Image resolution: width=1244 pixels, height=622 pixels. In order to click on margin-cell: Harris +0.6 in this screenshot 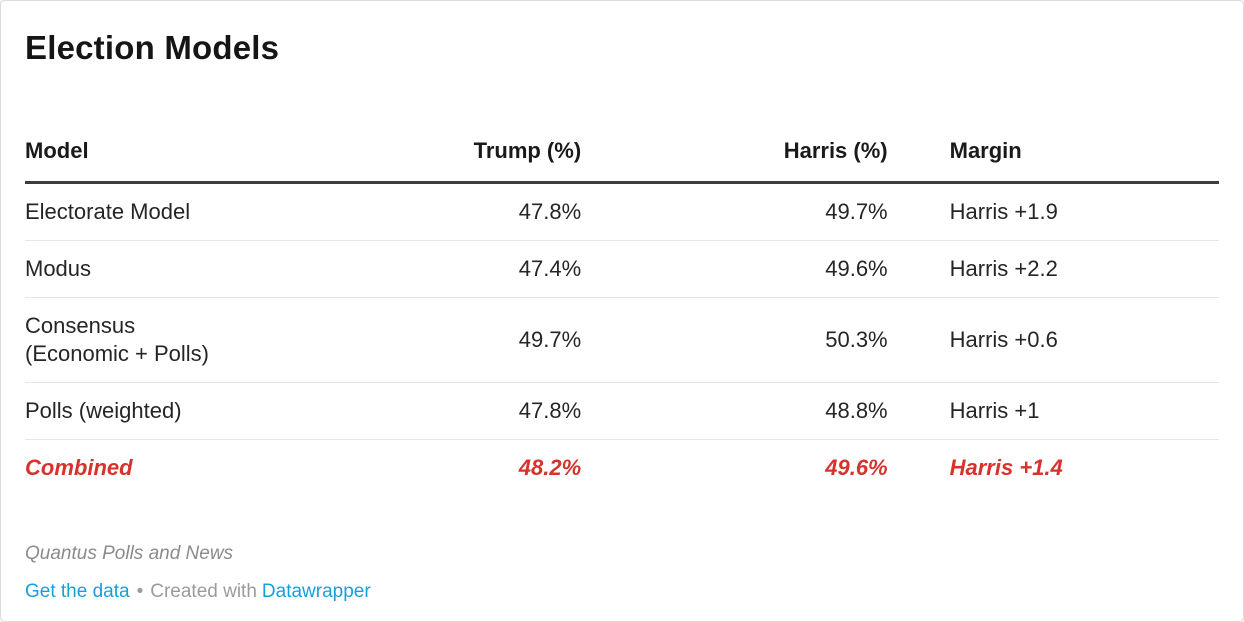, I will do `click(1003, 339)`.